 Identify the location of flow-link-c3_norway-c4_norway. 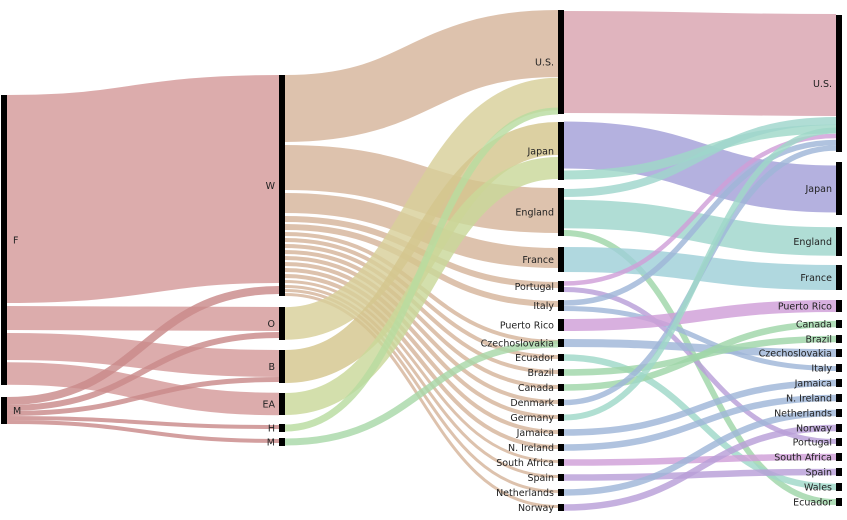
(700, 467).